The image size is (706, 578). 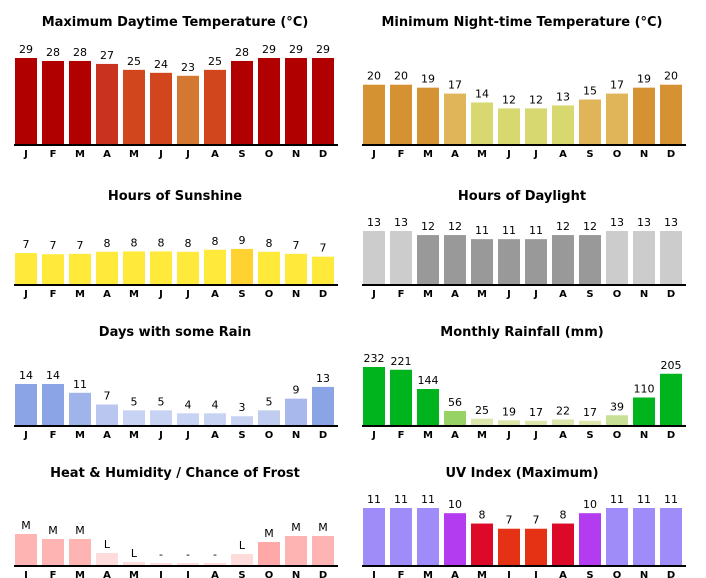 I want to click on value-label: L, so click(x=134, y=553).